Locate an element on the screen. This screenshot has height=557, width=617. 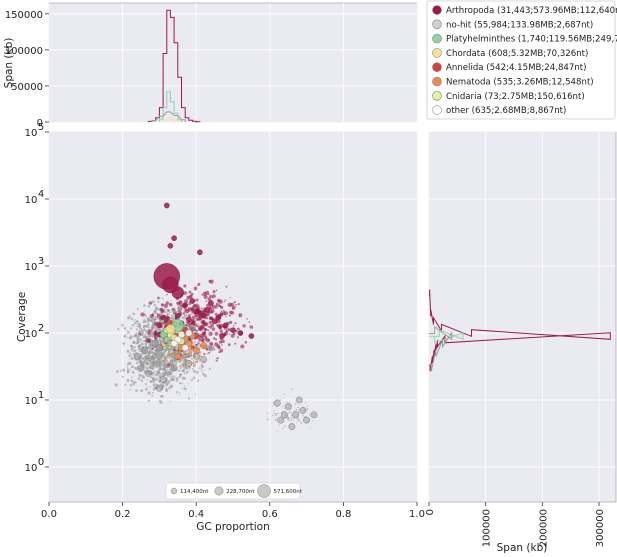
x-tick-label: 0.4 is located at coordinates (196, 514).